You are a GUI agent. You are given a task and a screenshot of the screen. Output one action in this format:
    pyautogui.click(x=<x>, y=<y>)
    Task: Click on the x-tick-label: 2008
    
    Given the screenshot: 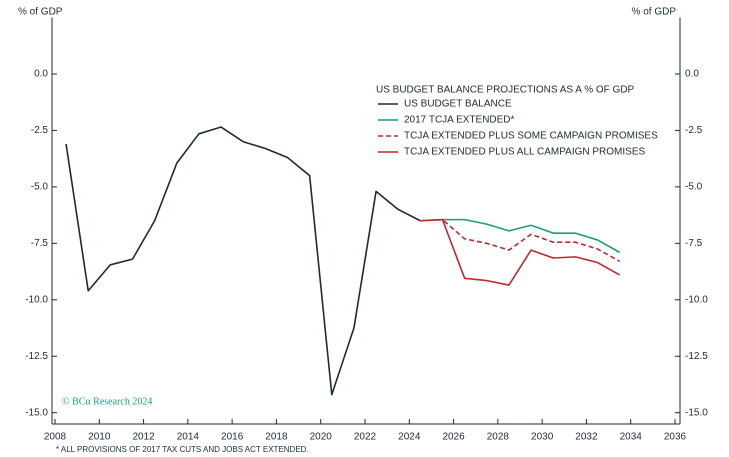 What is the action you would take?
    pyautogui.click(x=55, y=437)
    